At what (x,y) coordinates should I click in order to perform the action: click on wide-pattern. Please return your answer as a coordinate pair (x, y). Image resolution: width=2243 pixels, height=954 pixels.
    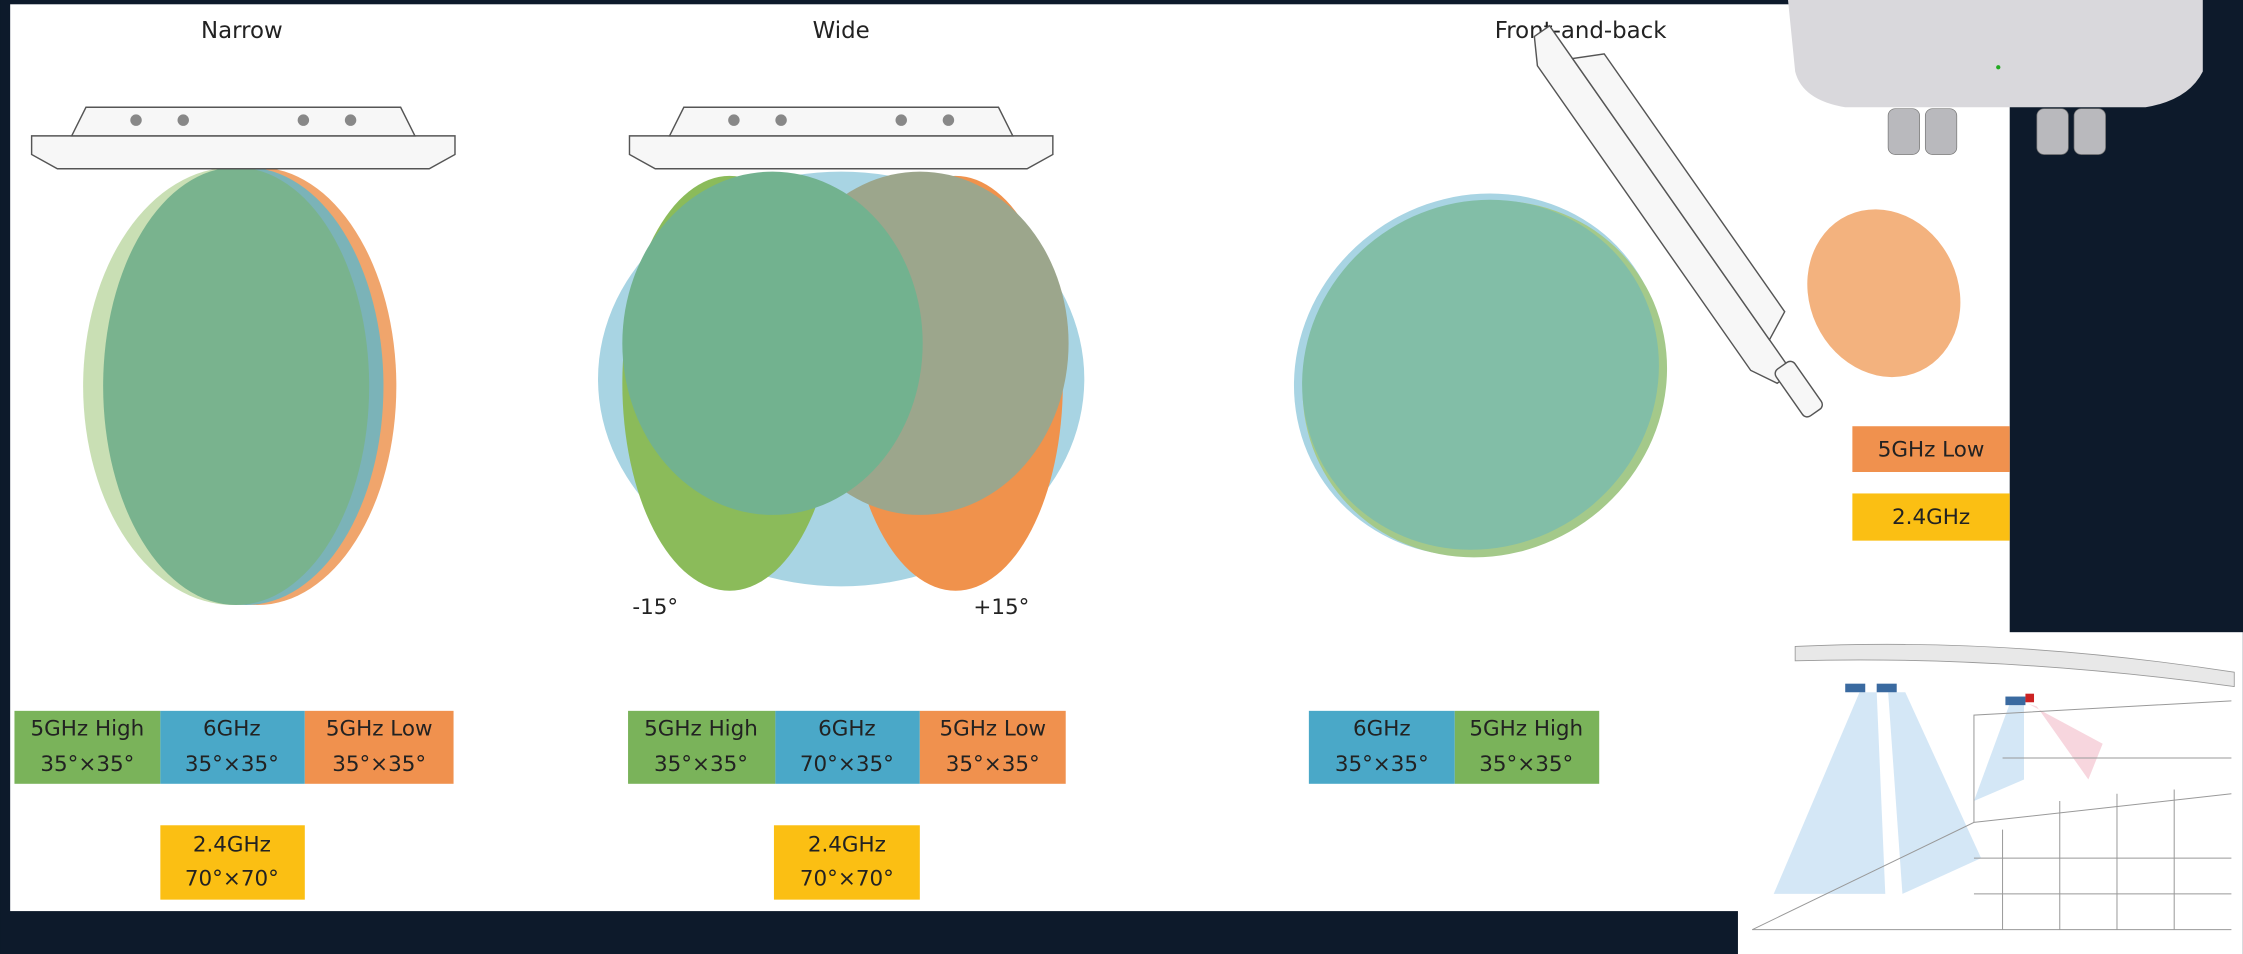
    Looking at the image, I should click on (841, 381).